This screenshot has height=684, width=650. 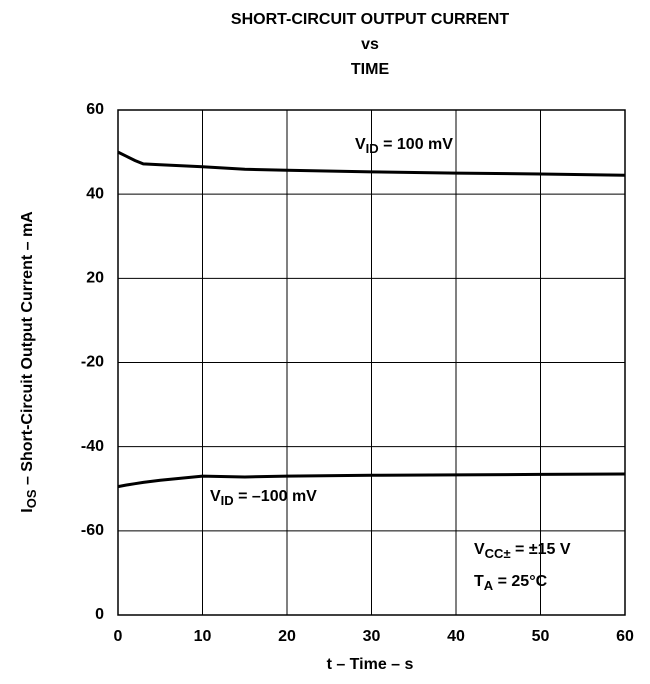 I want to click on x-tick-label: 20, so click(x=287, y=636).